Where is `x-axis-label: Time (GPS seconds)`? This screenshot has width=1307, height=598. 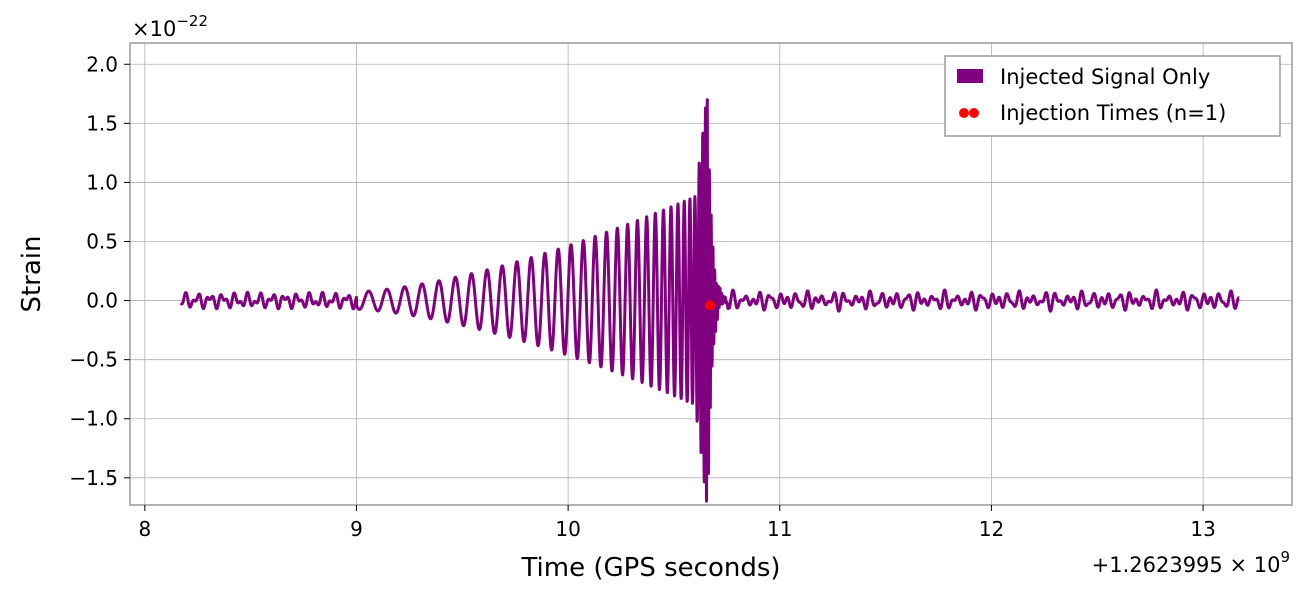 x-axis-label: Time (GPS seconds) is located at coordinates (650, 568).